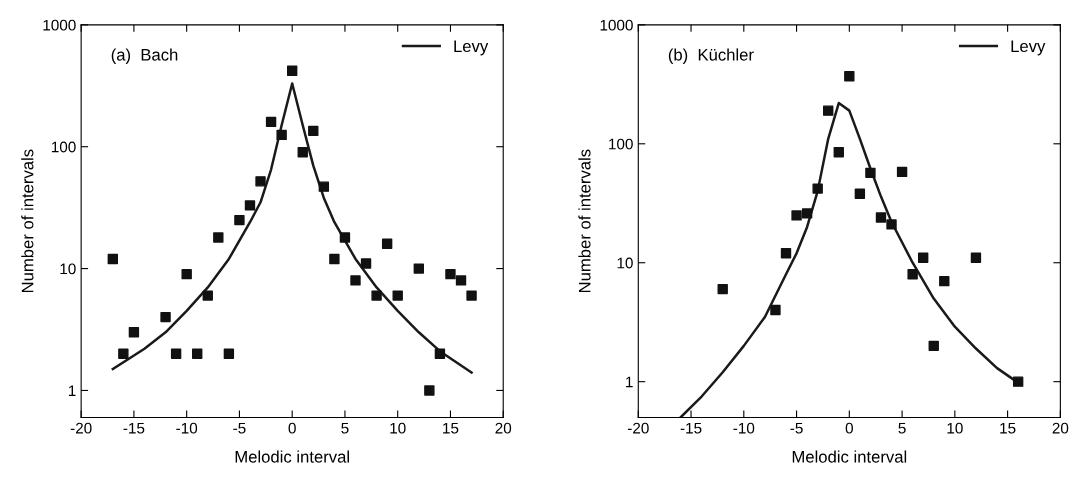 This screenshot has height=497, width=1082. I want to click on annotation: (a) Bach, so click(144, 56).